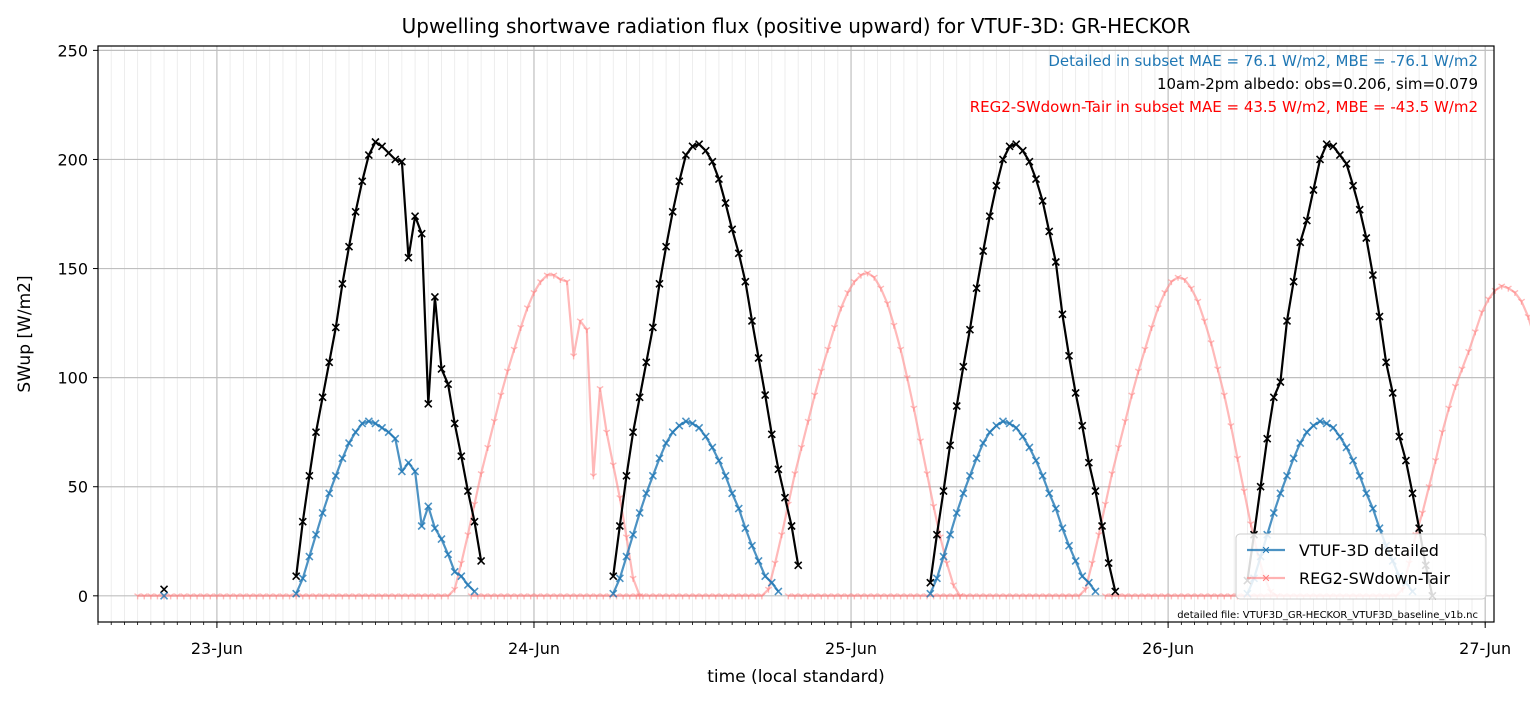 This screenshot has height=701, width=1530. What do you see at coordinates (1374, 578) in the screenshot?
I see `legend-reg2-label: REG2-SWdown-Tair` at bounding box center [1374, 578].